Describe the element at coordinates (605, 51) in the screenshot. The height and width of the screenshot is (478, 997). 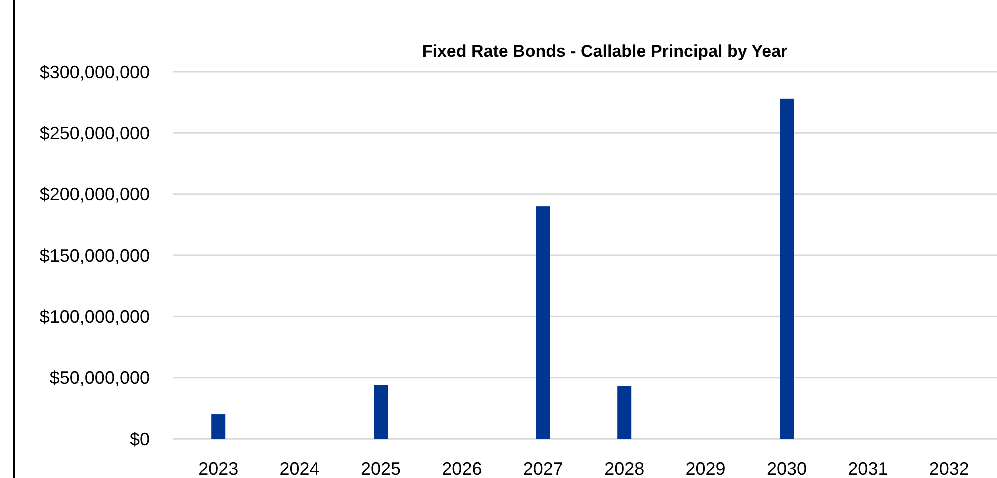
I see `chart-title: Fixed Rate Bonds - Callable Principal by Year` at that location.